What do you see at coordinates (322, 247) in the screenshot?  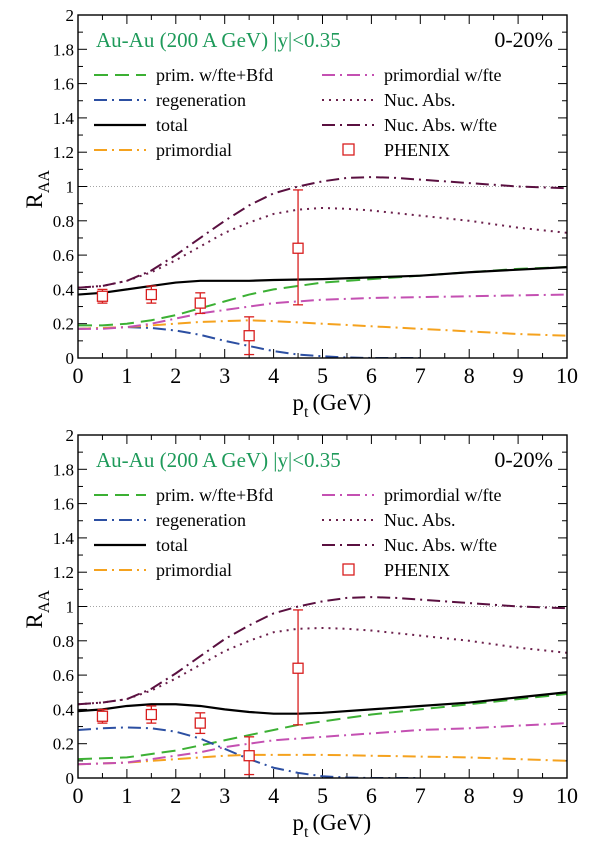 I see `top-series-nuc-abs` at bounding box center [322, 247].